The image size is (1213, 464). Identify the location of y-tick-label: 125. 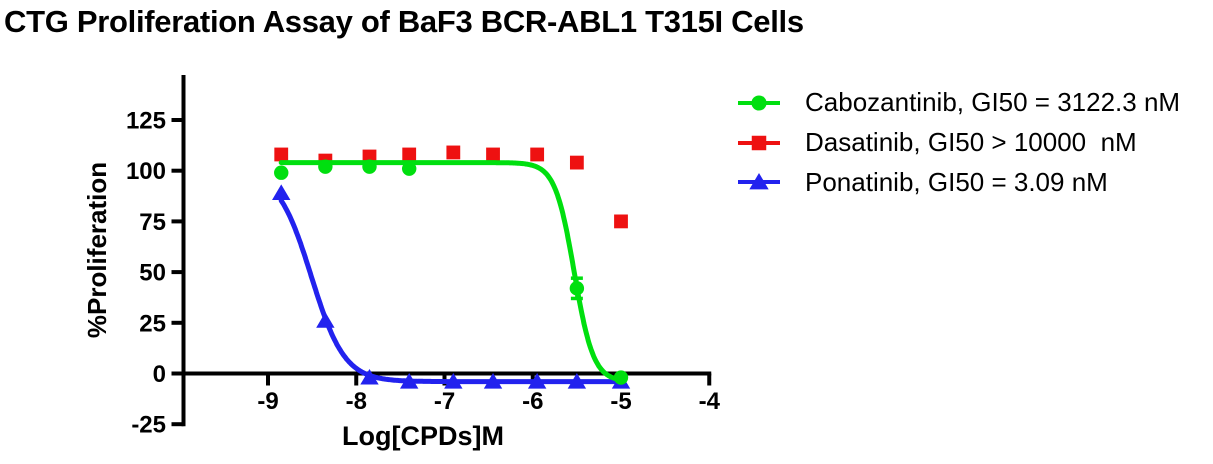
(146, 121).